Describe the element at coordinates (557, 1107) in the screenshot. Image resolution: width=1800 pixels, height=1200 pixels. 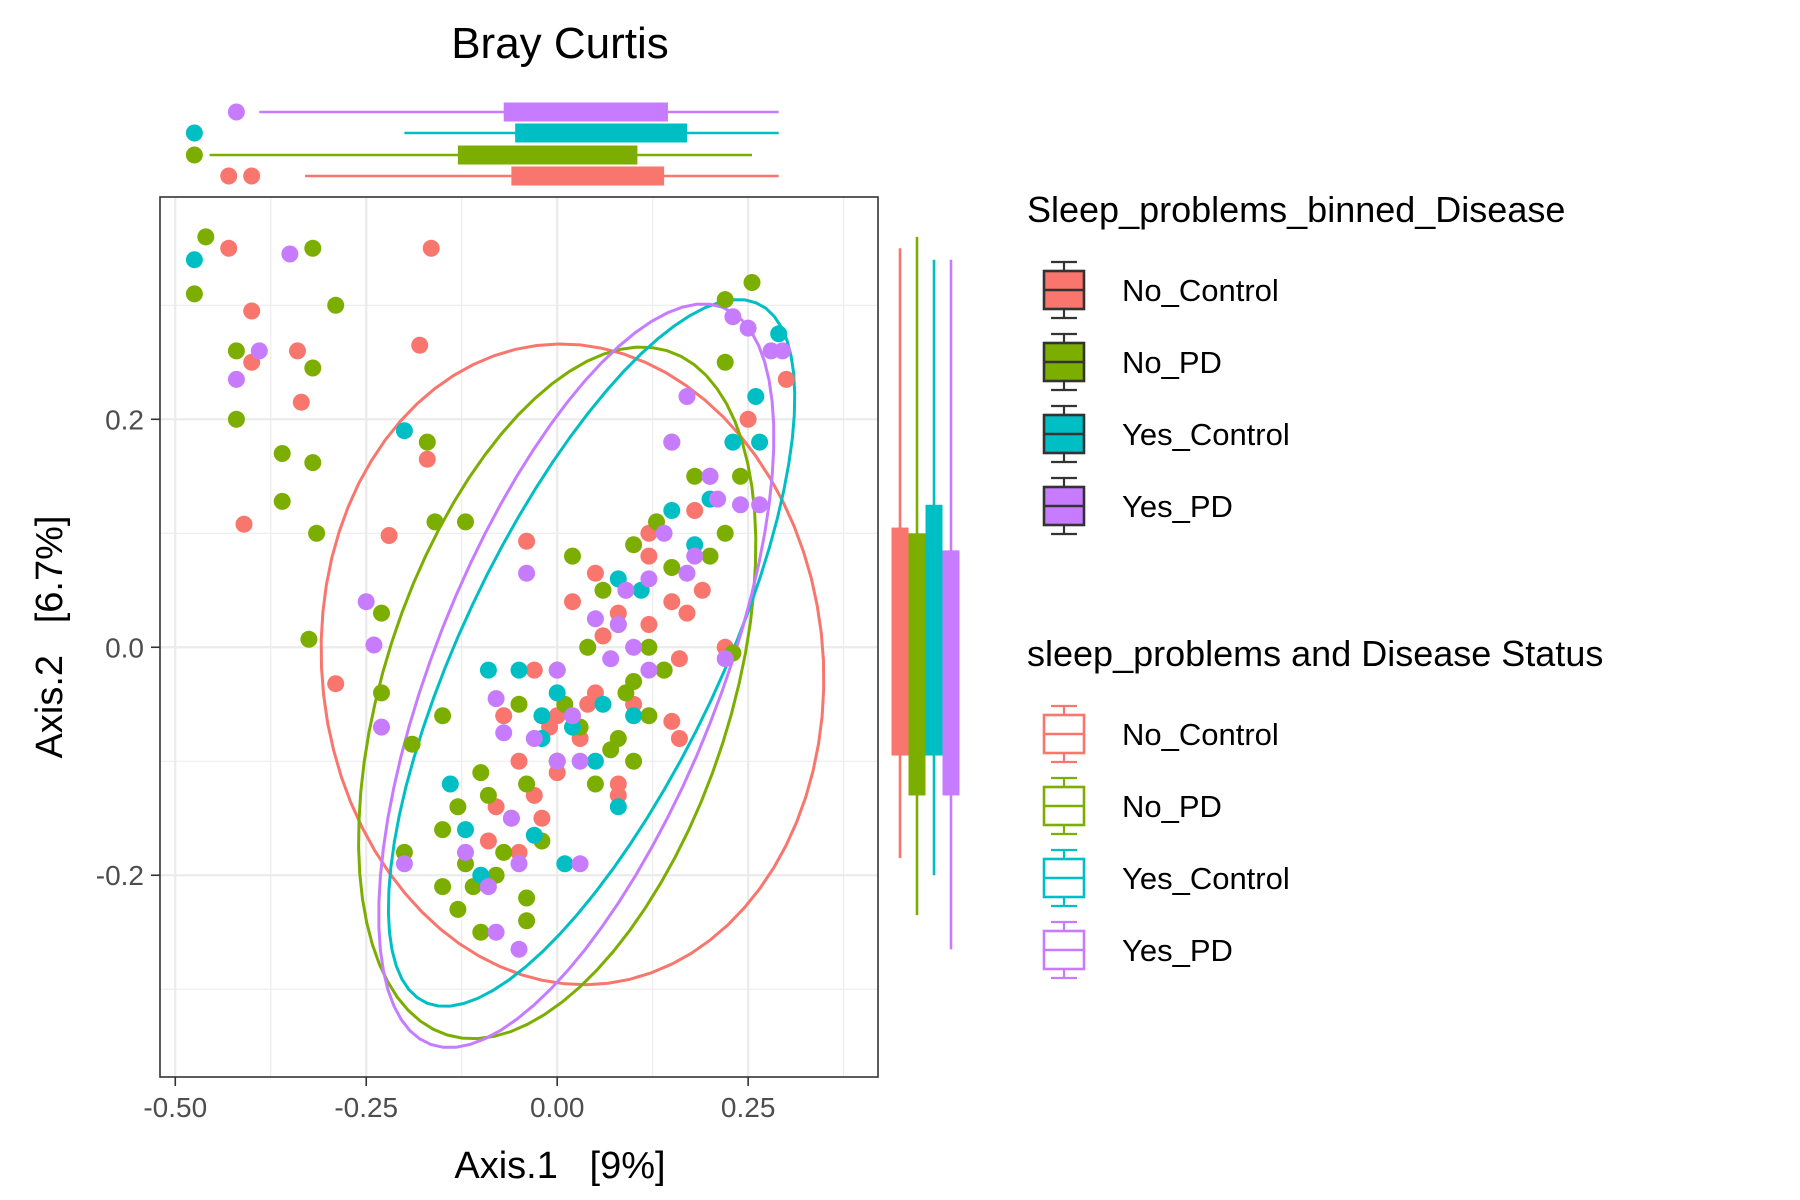
I see `x-tick-label: 0.00` at that location.